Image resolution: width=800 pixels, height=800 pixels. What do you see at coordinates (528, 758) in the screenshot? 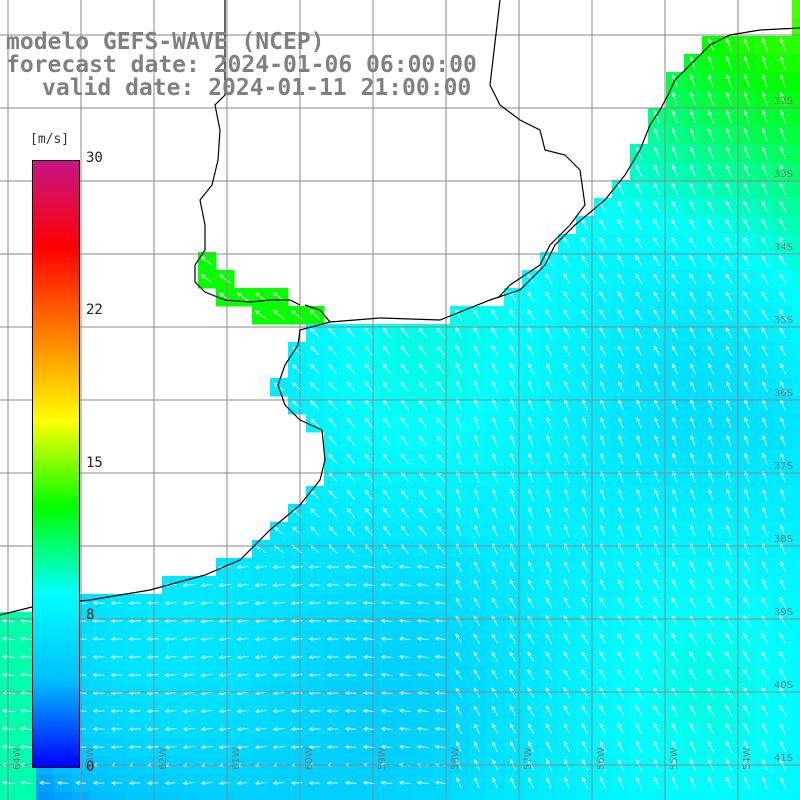
I see `lon-label: 57W` at bounding box center [528, 758].